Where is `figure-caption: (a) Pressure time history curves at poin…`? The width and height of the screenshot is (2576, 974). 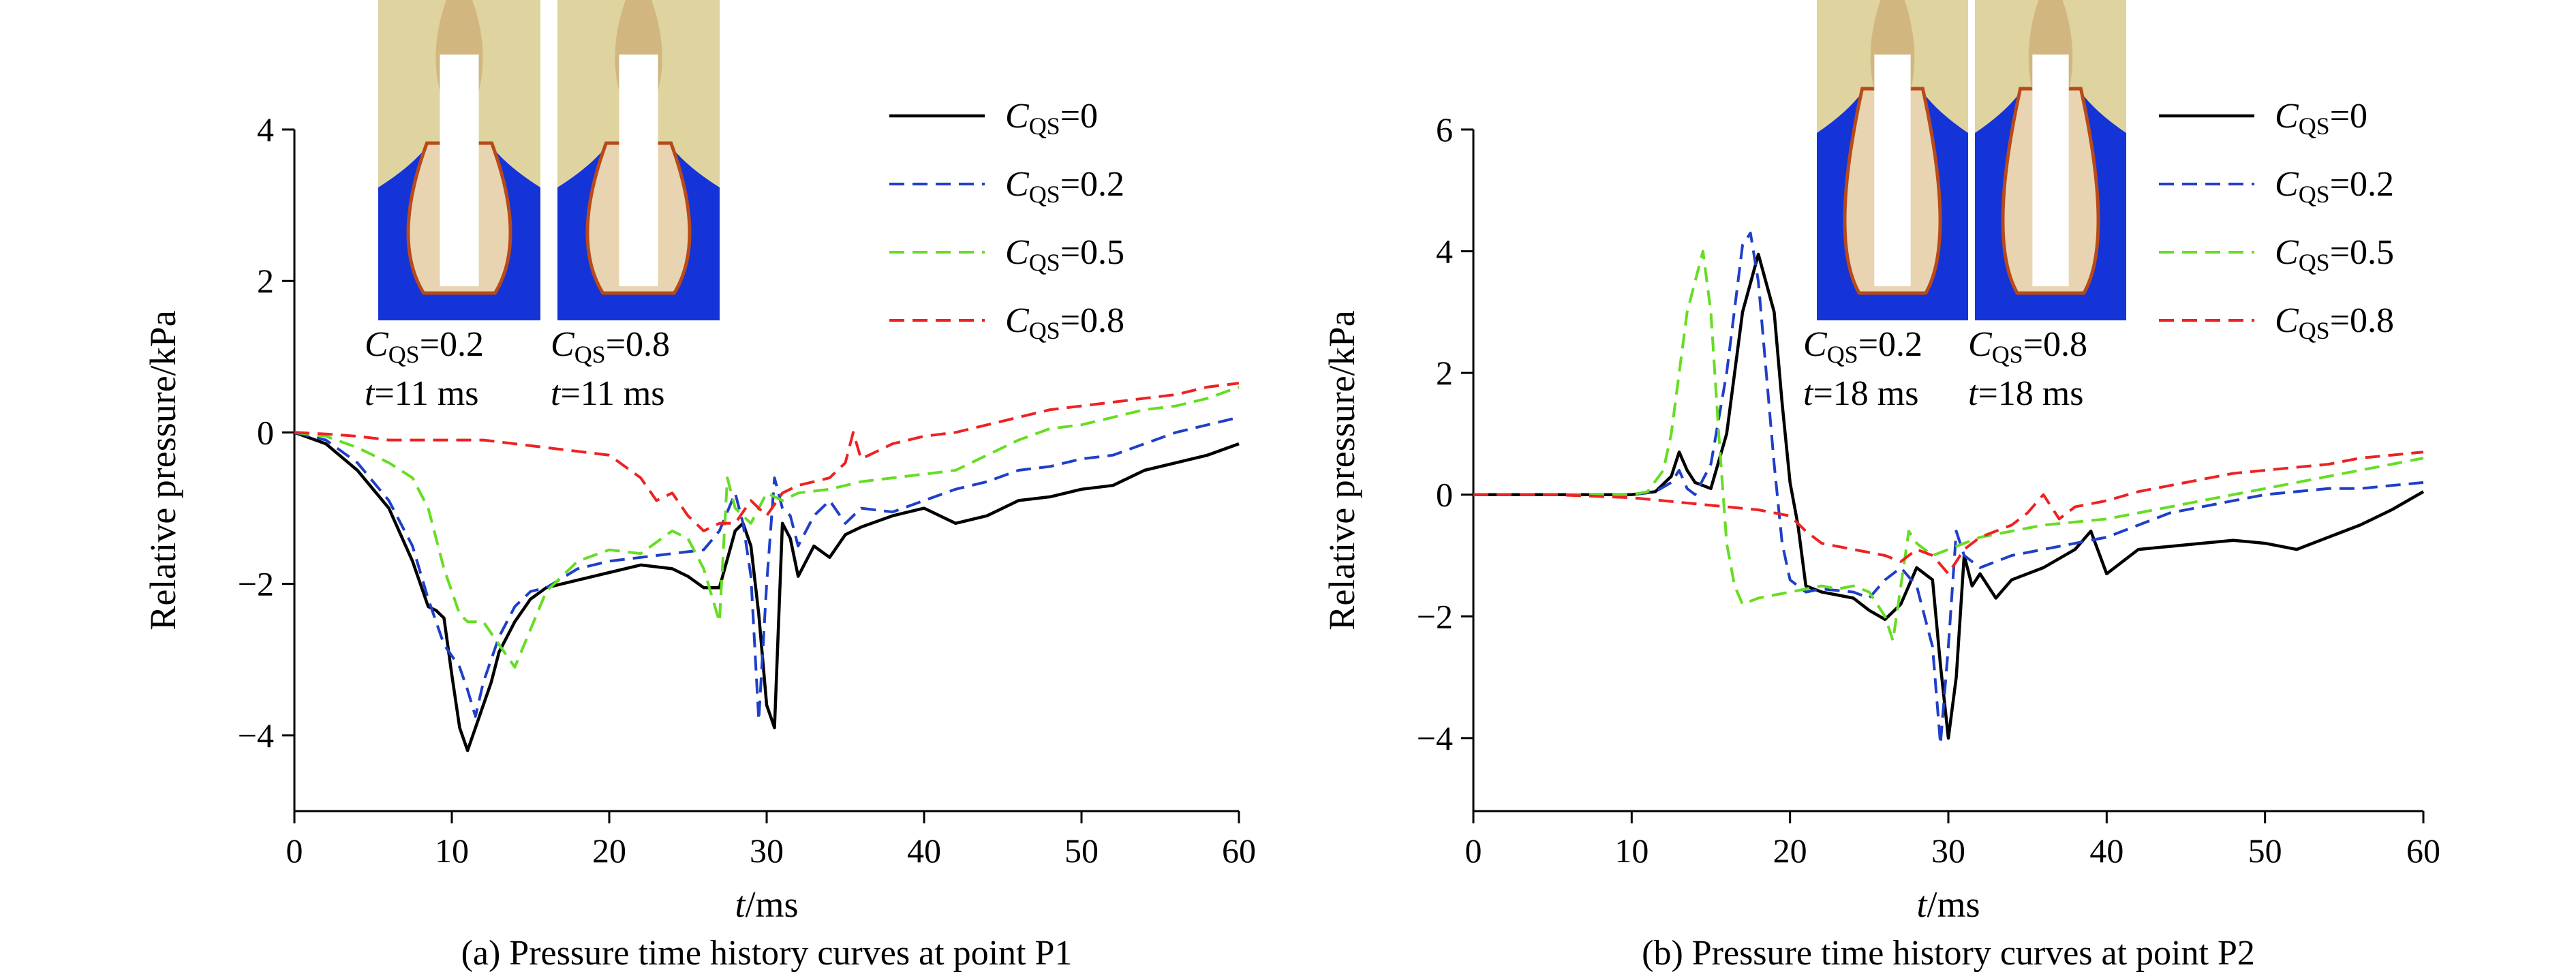
figure-caption: (a) Pressure time history curves at poin… is located at coordinates (767, 953).